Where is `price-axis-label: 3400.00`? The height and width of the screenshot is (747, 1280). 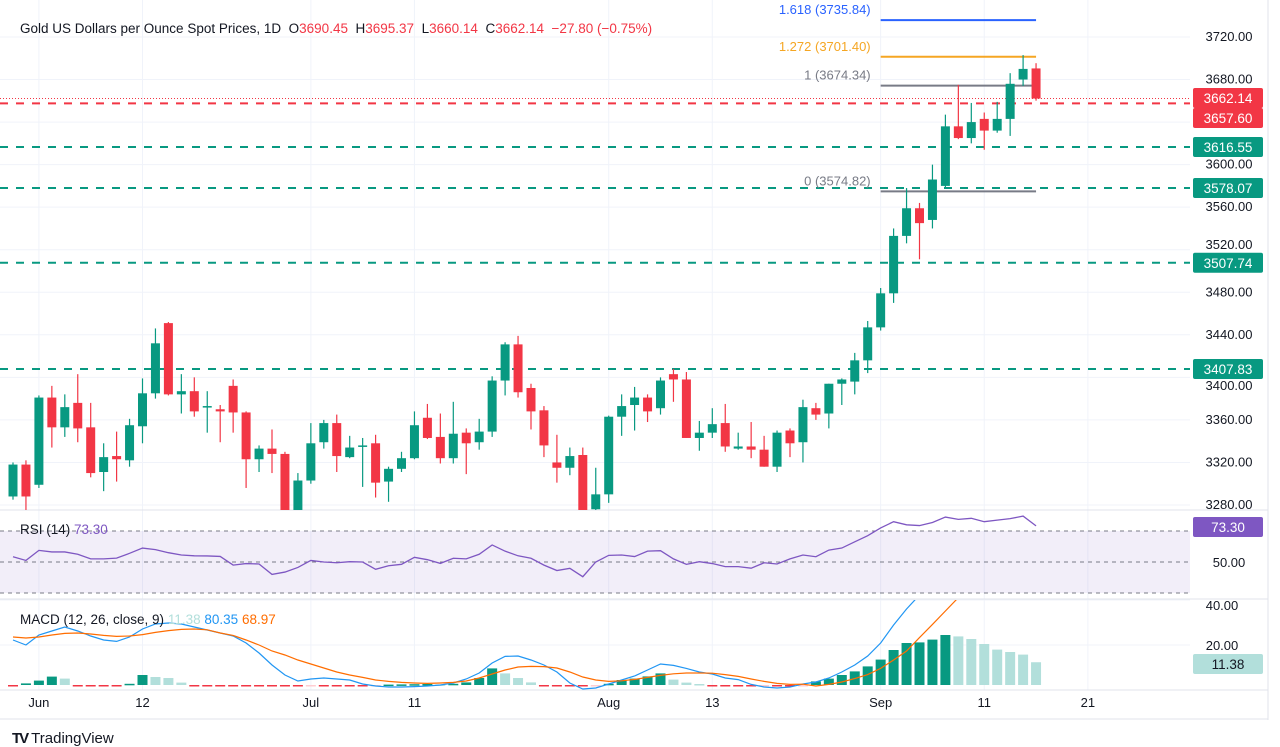 price-axis-label: 3400.00 is located at coordinates (1229, 385).